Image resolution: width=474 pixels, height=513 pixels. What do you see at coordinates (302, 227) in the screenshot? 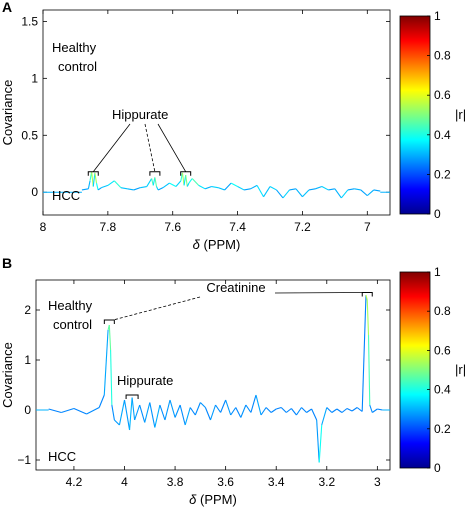
I see `panel-a-x-tick-label: 7.2` at bounding box center [302, 227].